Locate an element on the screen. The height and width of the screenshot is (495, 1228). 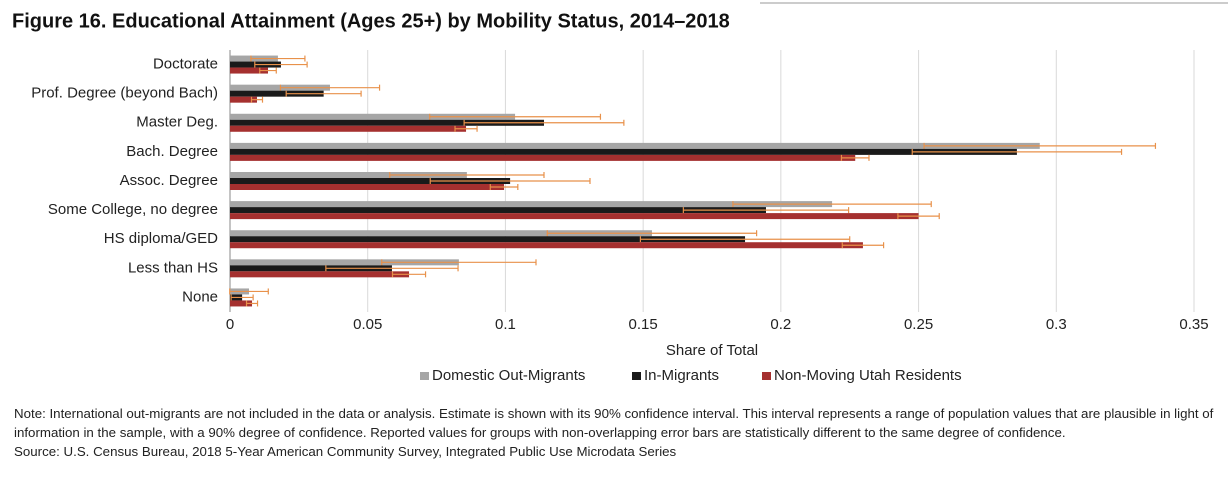
x-tick-label: 0.15 is located at coordinates (643, 324).